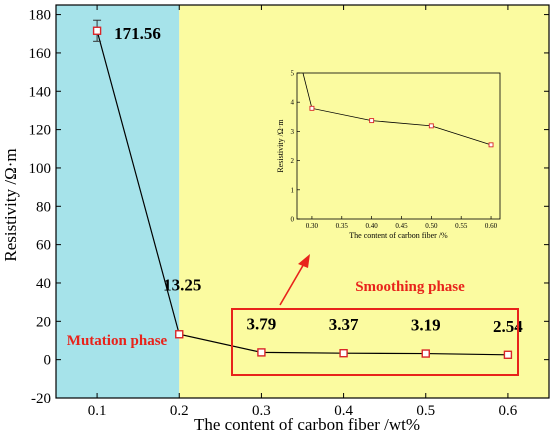 The width and height of the screenshot is (550, 438). I want to click on y-tick-label: 180, so click(40, 16).